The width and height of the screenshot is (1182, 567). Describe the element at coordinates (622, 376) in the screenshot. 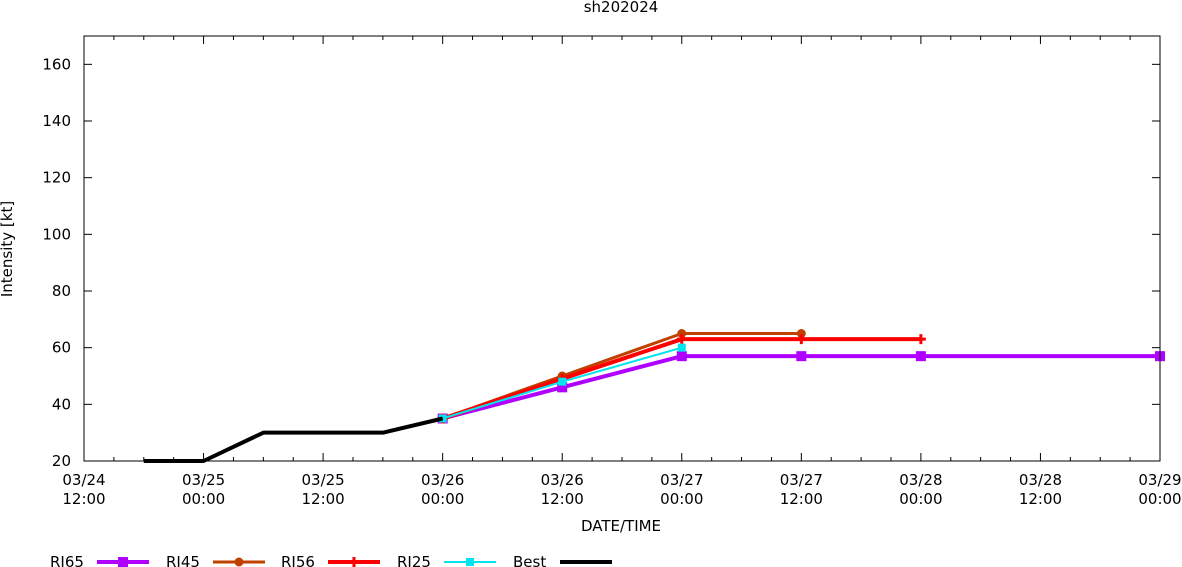

I see `series-ri45` at that location.